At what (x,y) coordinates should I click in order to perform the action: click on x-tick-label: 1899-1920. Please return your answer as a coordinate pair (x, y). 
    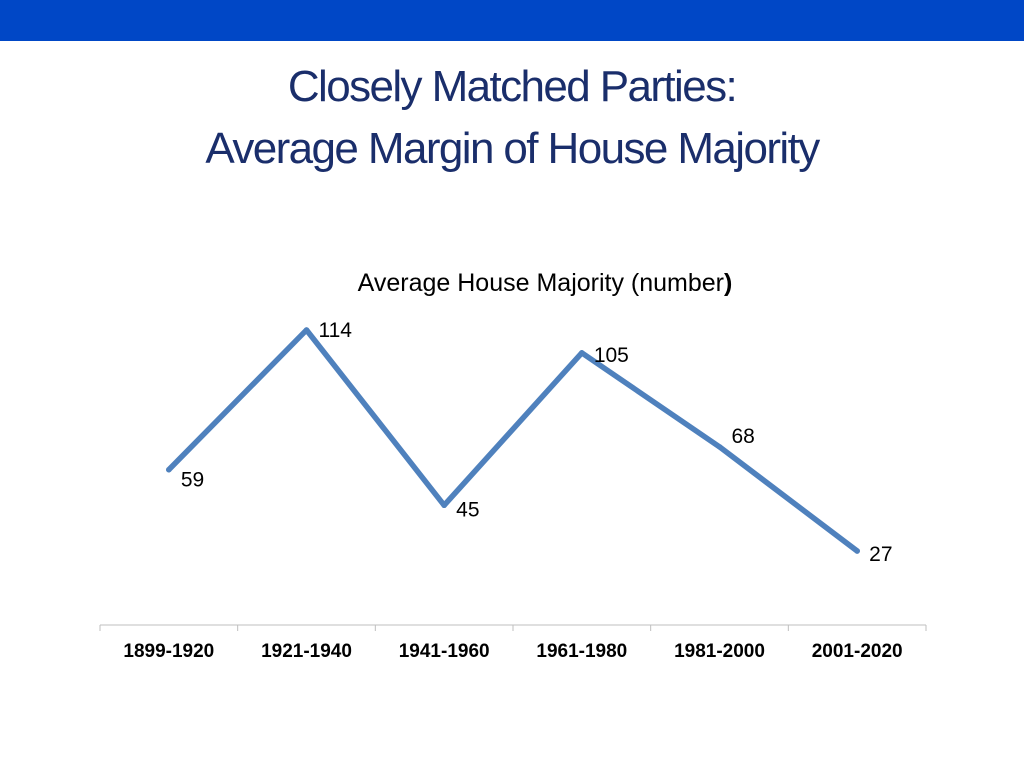
    Looking at the image, I should click on (168, 651).